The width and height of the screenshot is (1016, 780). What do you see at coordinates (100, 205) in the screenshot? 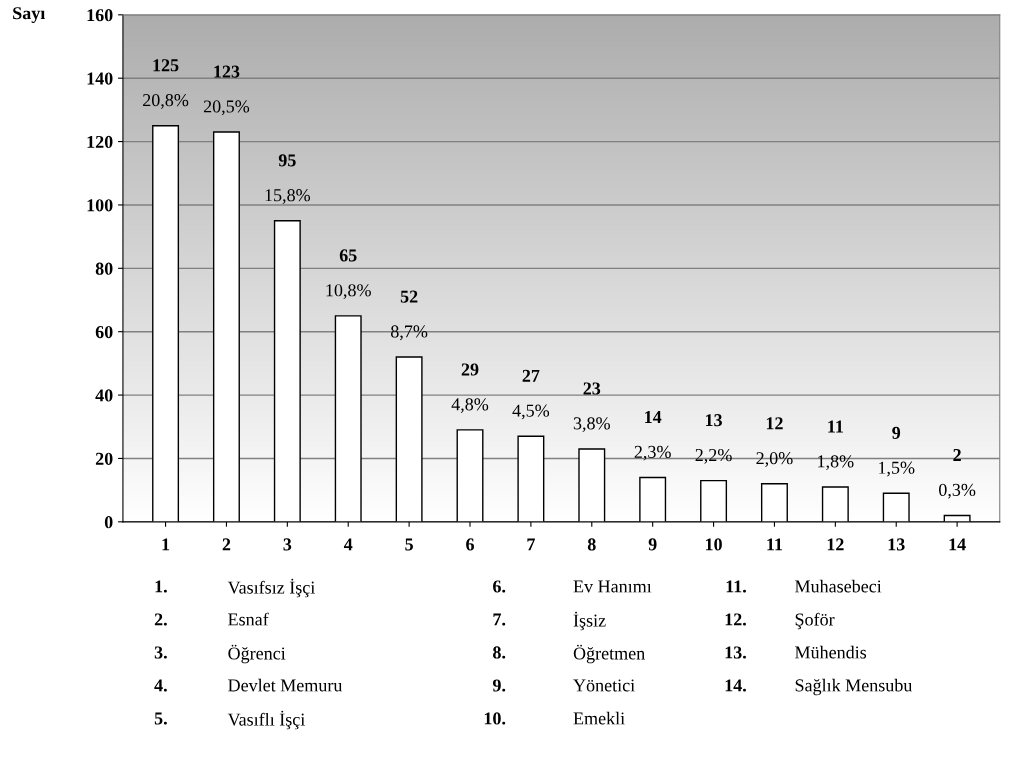
I see `y-tick-label: 100` at bounding box center [100, 205].